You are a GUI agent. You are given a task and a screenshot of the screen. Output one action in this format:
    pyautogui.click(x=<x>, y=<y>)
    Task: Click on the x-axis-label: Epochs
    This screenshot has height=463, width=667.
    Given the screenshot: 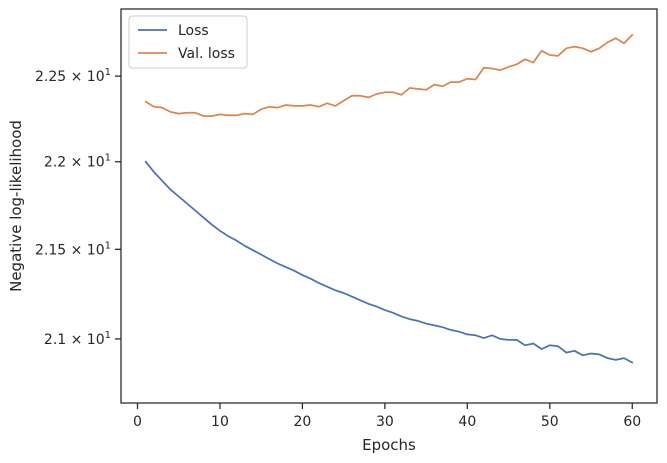 What is the action you would take?
    pyautogui.click(x=389, y=445)
    